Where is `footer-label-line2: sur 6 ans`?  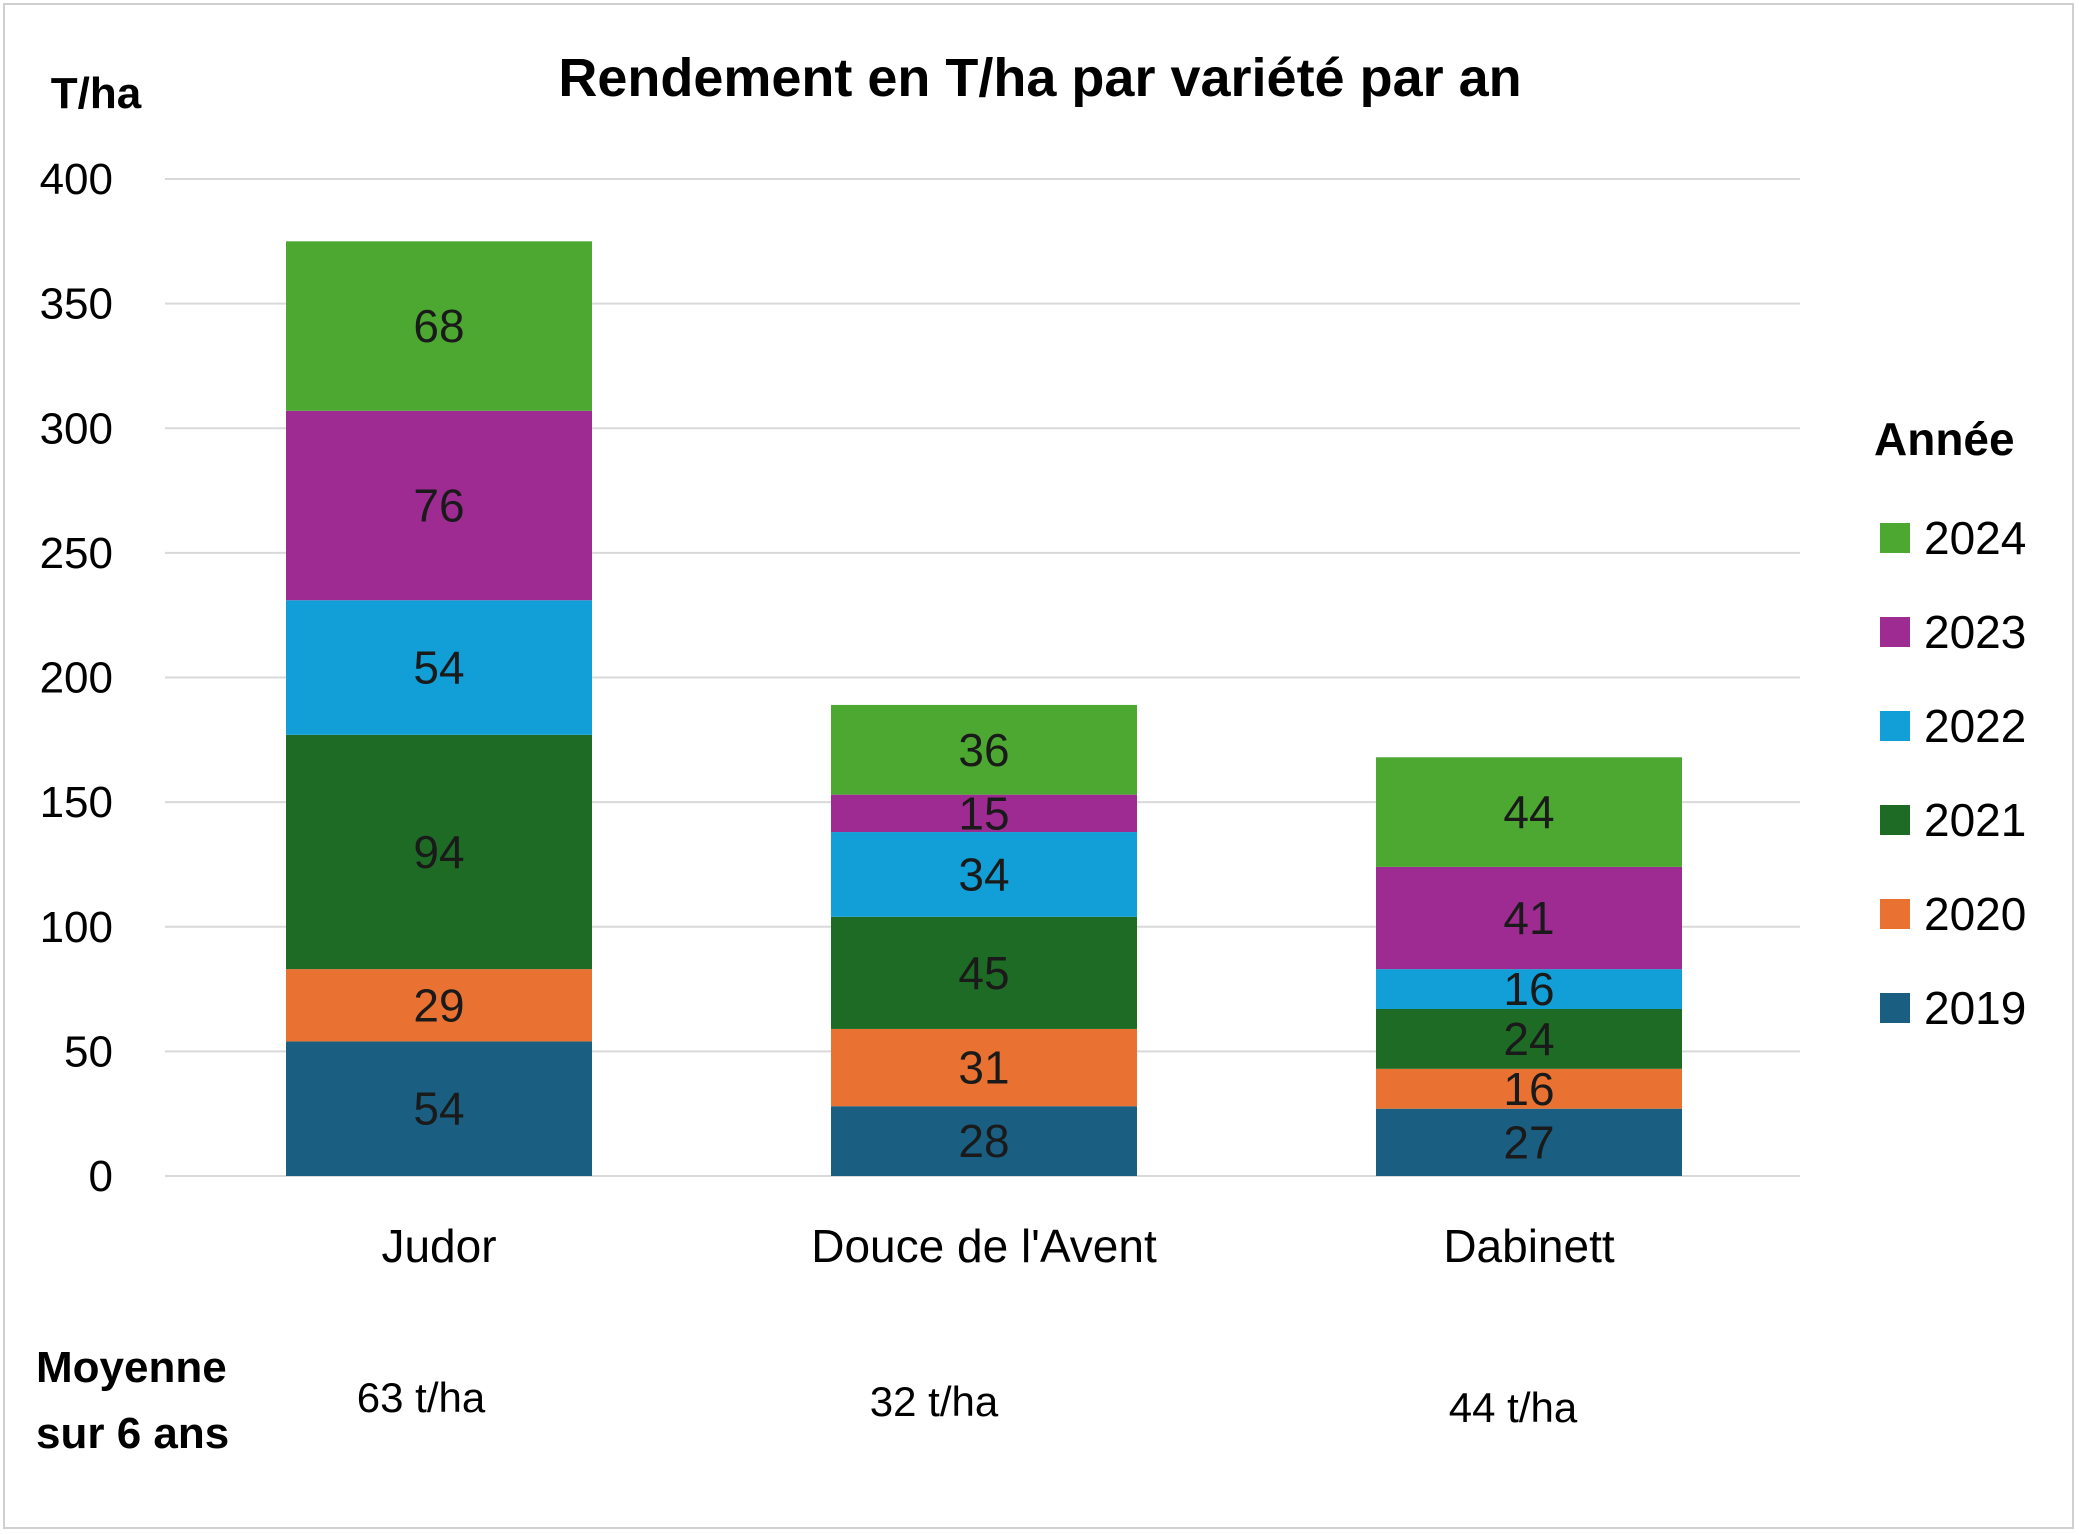
footer-label-line2: sur 6 ans is located at coordinates (132, 1433).